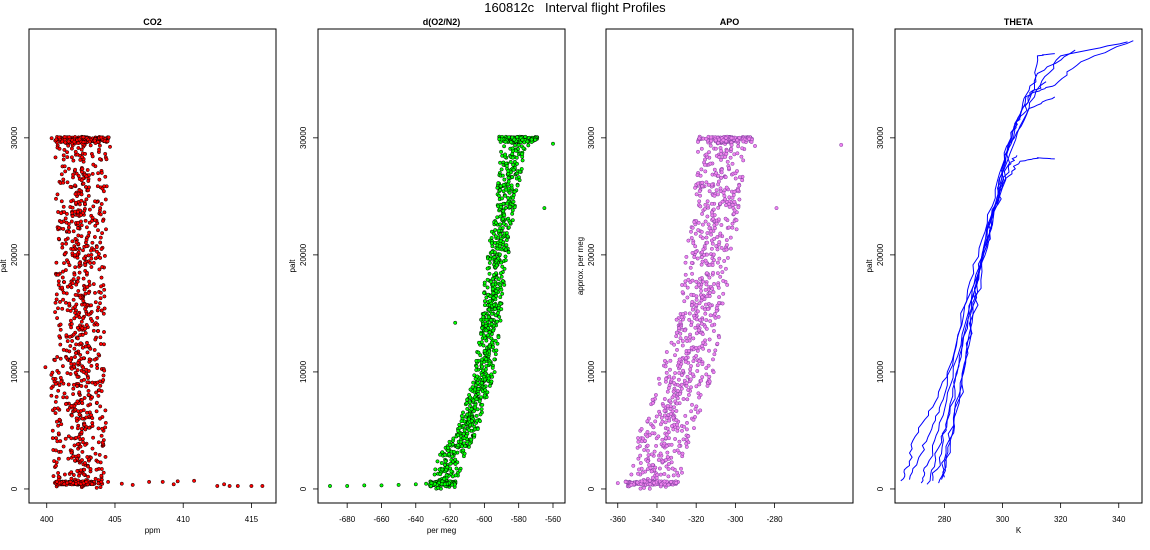  What do you see at coordinates (1119, 519) in the screenshot?
I see `x-tick-label: 340` at bounding box center [1119, 519].